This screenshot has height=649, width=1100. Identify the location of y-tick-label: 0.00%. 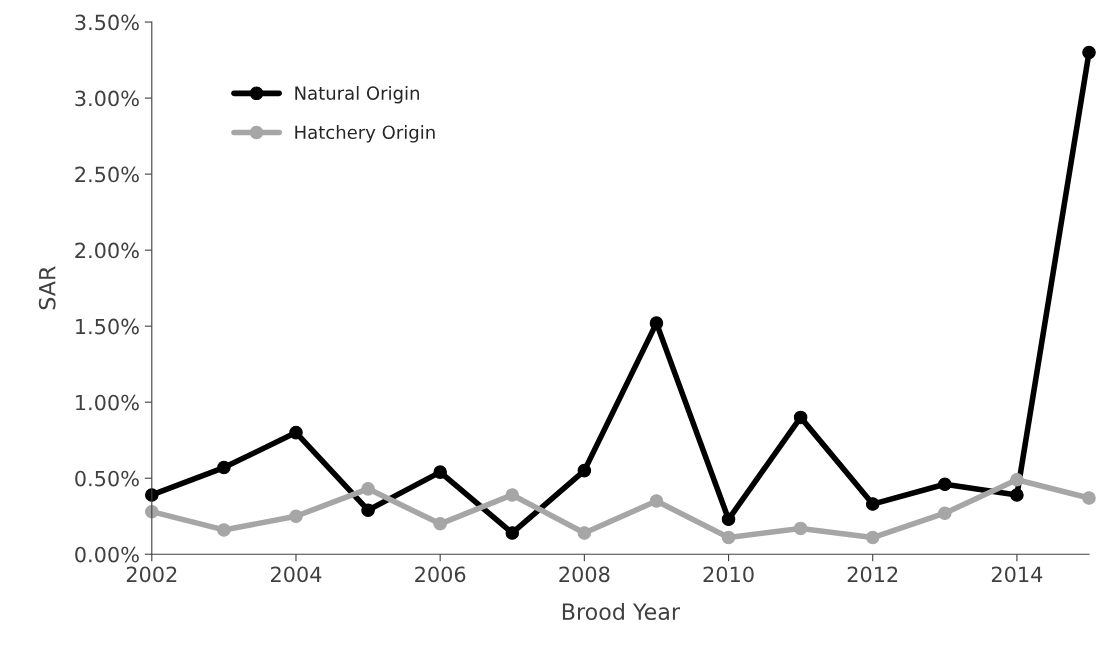
(107, 554).